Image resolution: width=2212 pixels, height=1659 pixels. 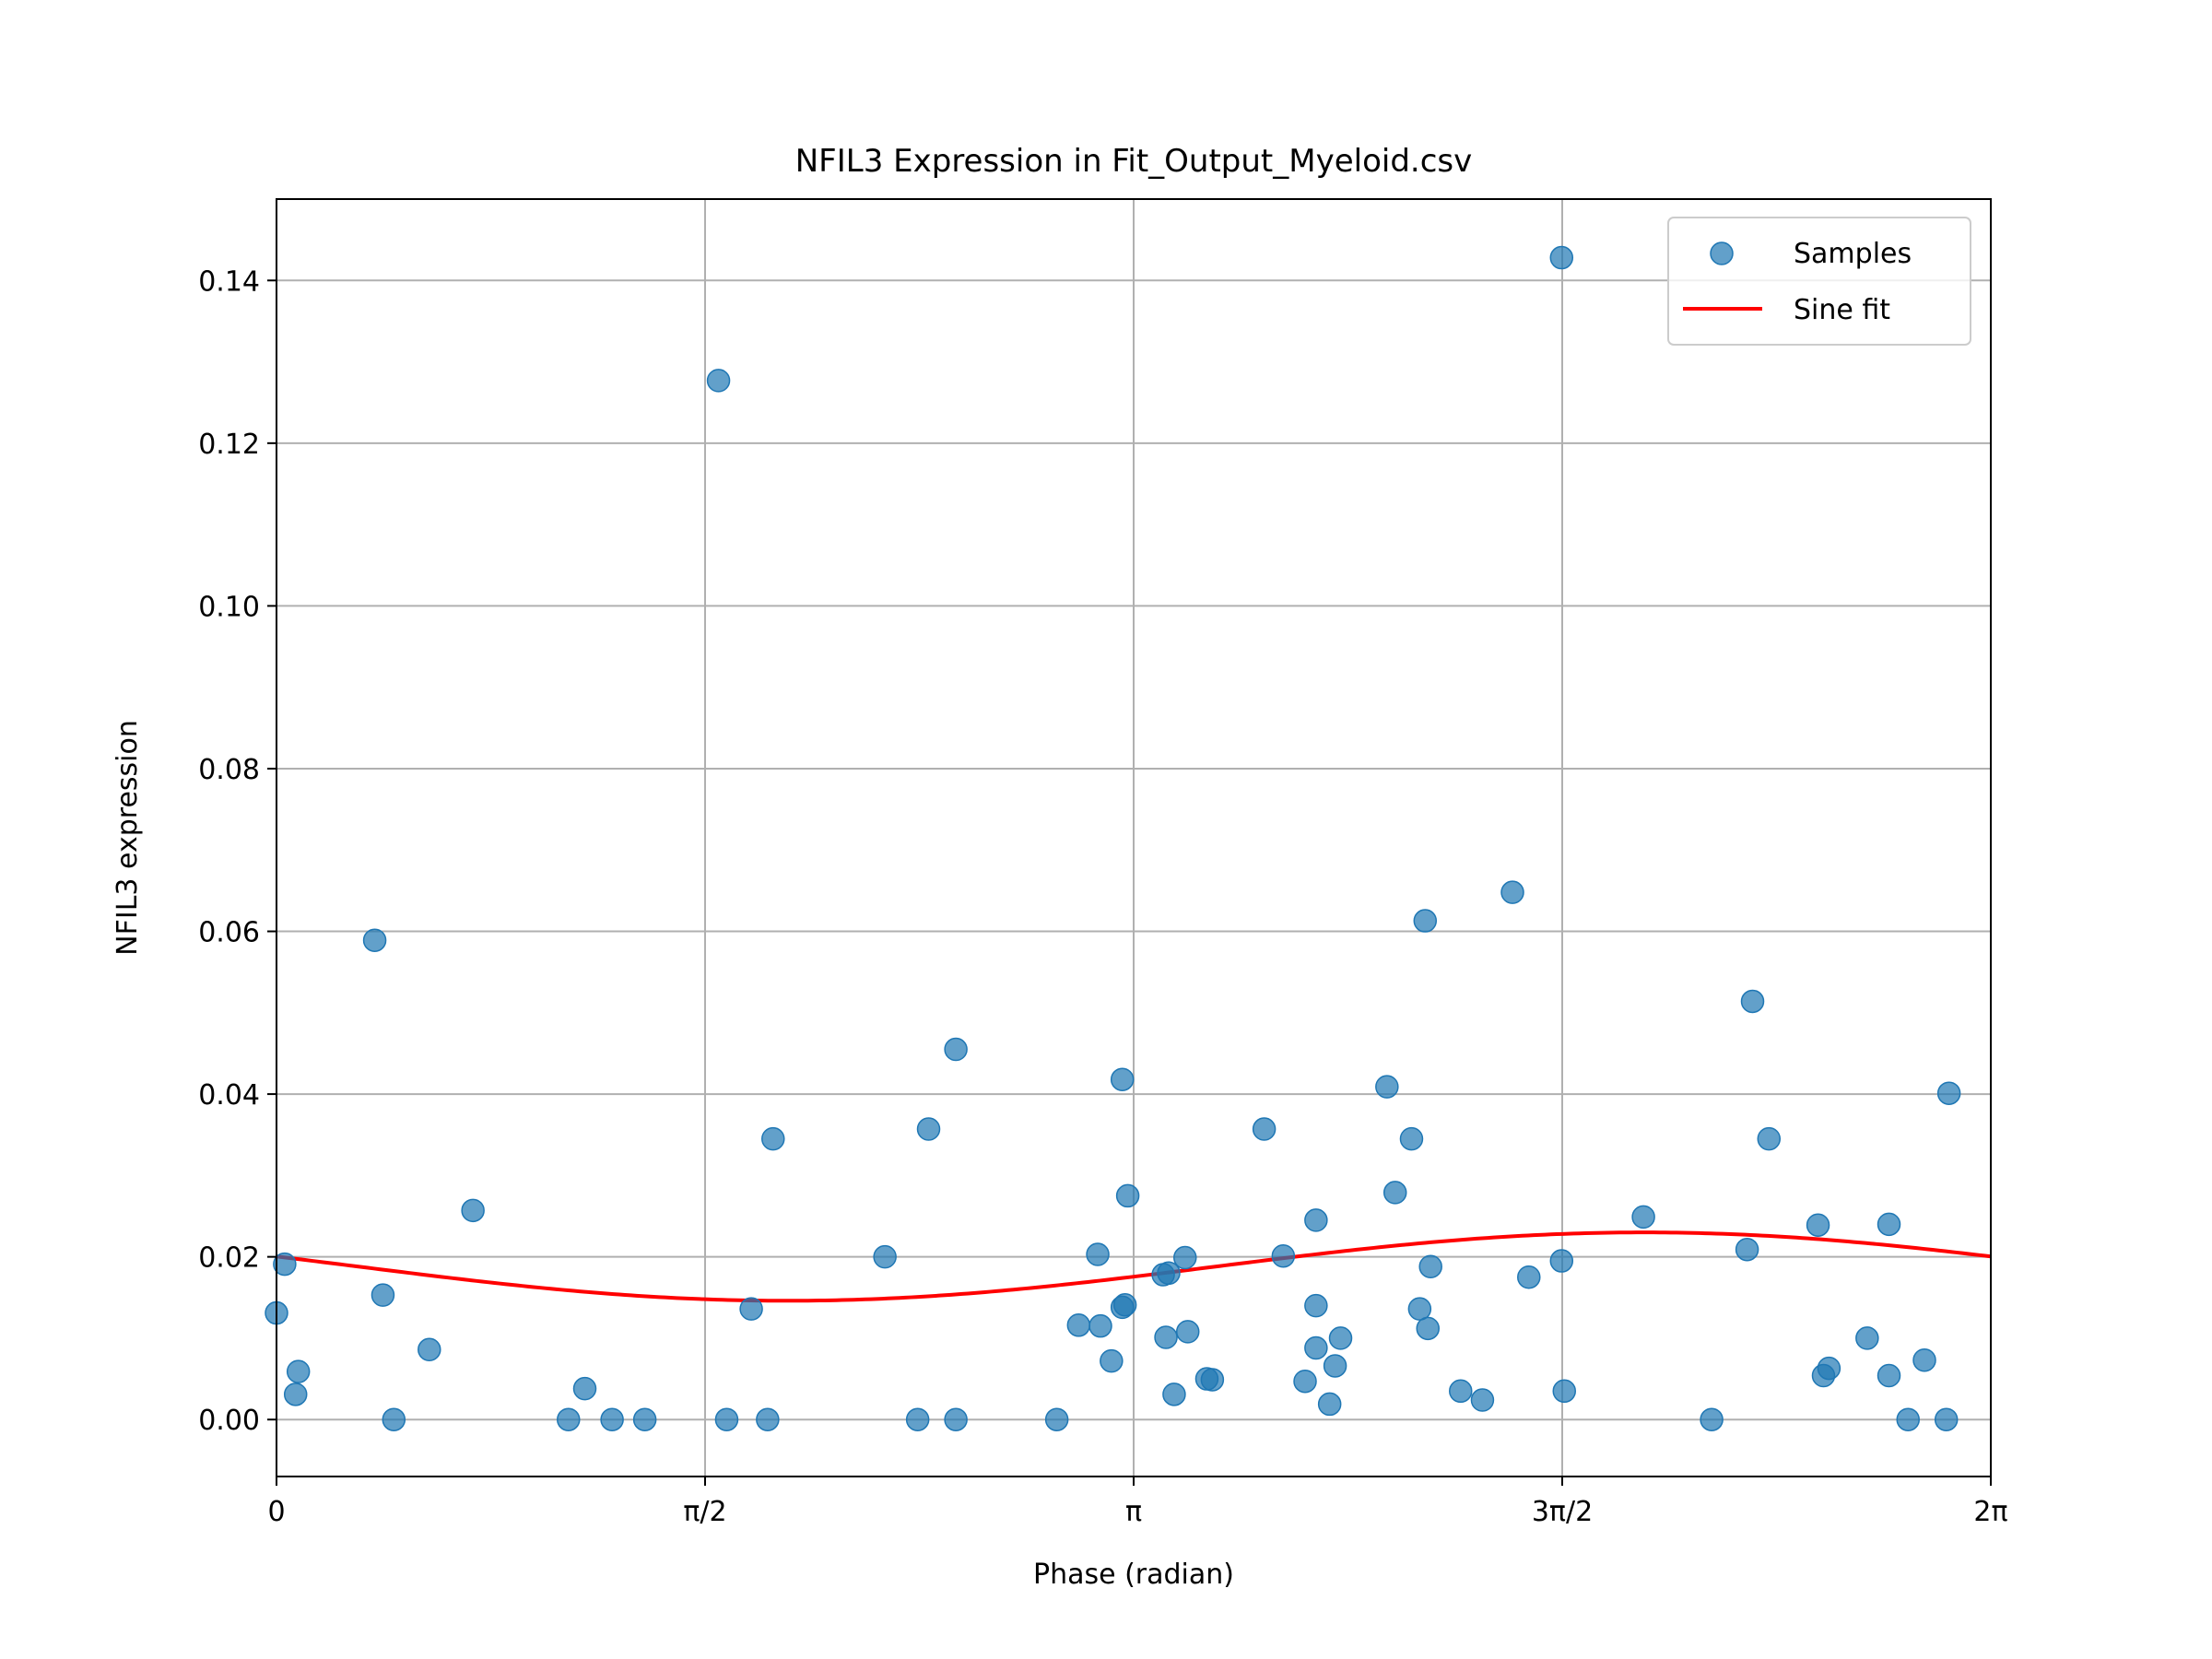 What do you see at coordinates (237, 851) in the screenshot?
I see `y-axis-ticks: 0.00 0.02 0.04 0.06 0.08 0.10 0.12 0.14` at bounding box center [237, 851].